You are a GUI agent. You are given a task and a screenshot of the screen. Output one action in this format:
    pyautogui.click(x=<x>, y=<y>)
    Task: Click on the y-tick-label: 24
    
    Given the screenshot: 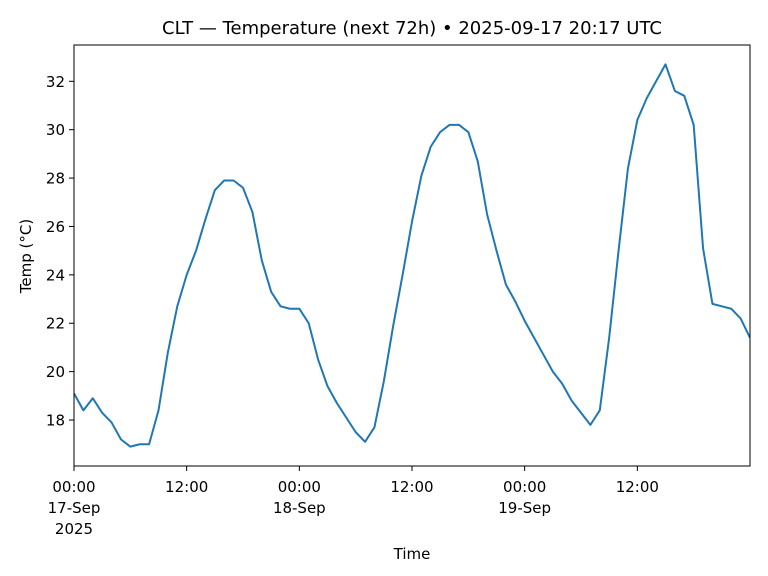 What is the action you would take?
    pyautogui.click(x=55, y=275)
    